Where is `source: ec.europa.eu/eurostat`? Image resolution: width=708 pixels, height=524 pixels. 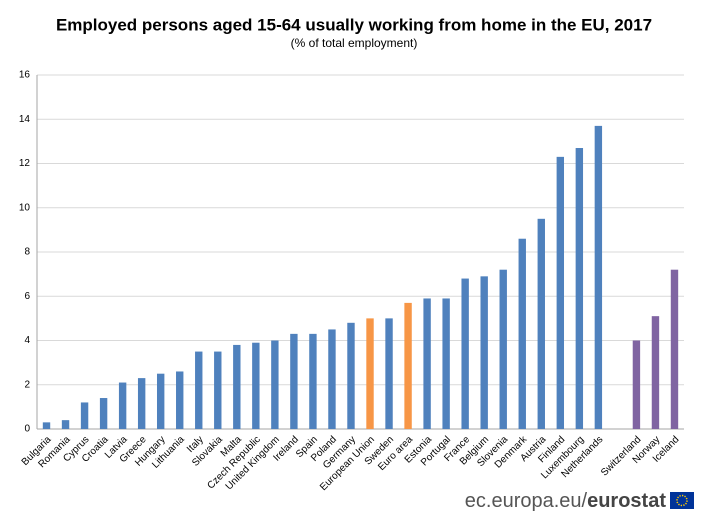
source: ec.europa.eu/eurostat is located at coordinates (566, 501).